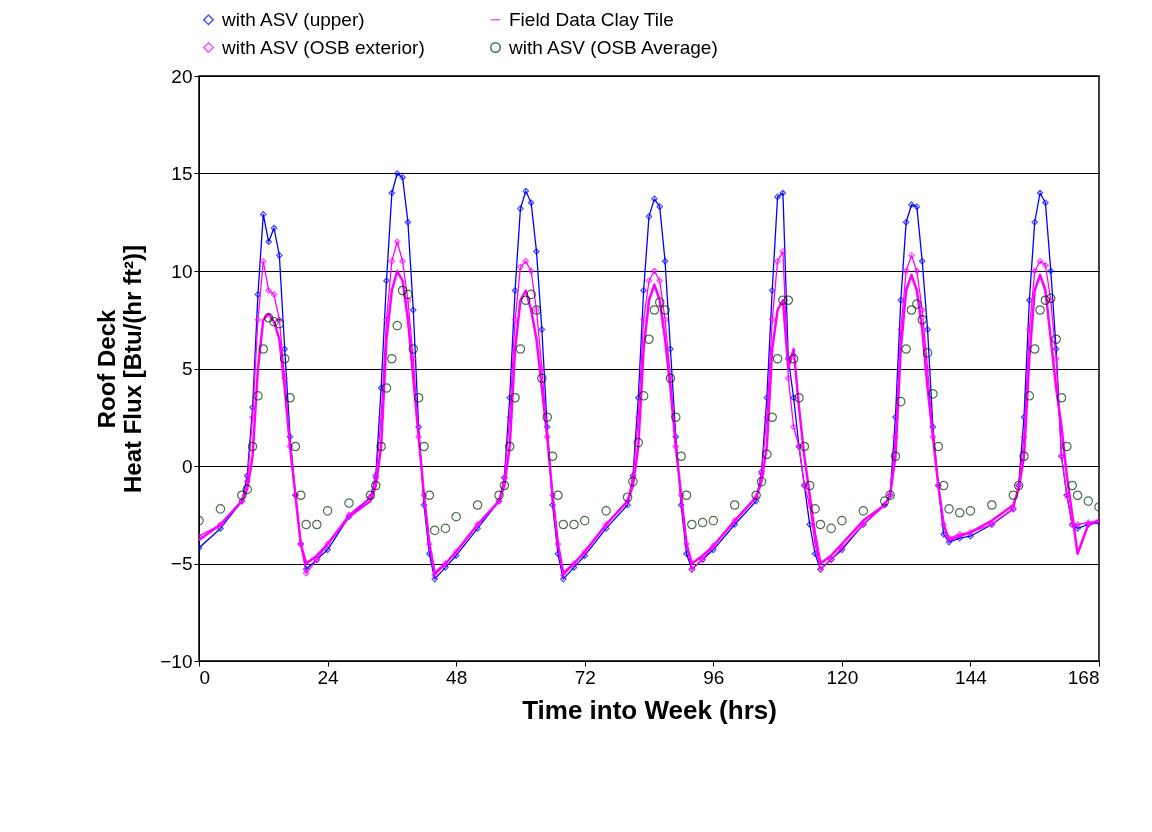 The image size is (1152, 832). What do you see at coordinates (182, 173) in the screenshot?
I see `y-tick-label: 15` at bounding box center [182, 173].